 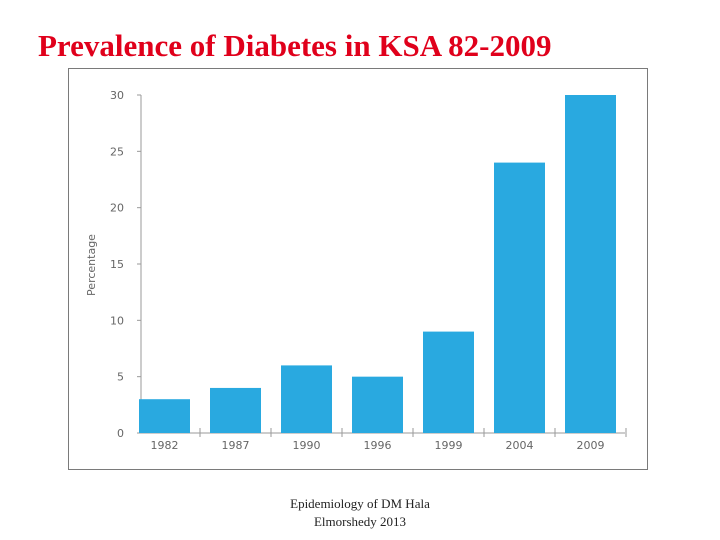 What do you see at coordinates (117, 320) in the screenshot?
I see `y-tick-label: 10` at bounding box center [117, 320].